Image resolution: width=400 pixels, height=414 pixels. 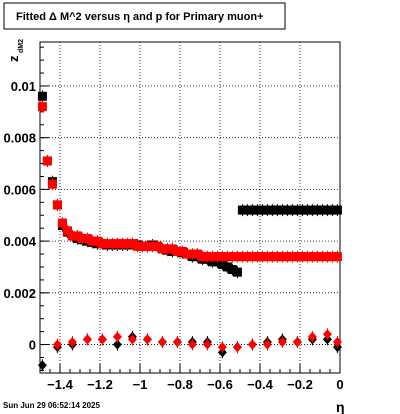 What do you see at coordinates (339, 384) in the screenshot?
I see `x-tick-label: 0` at bounding box center [339, 384].